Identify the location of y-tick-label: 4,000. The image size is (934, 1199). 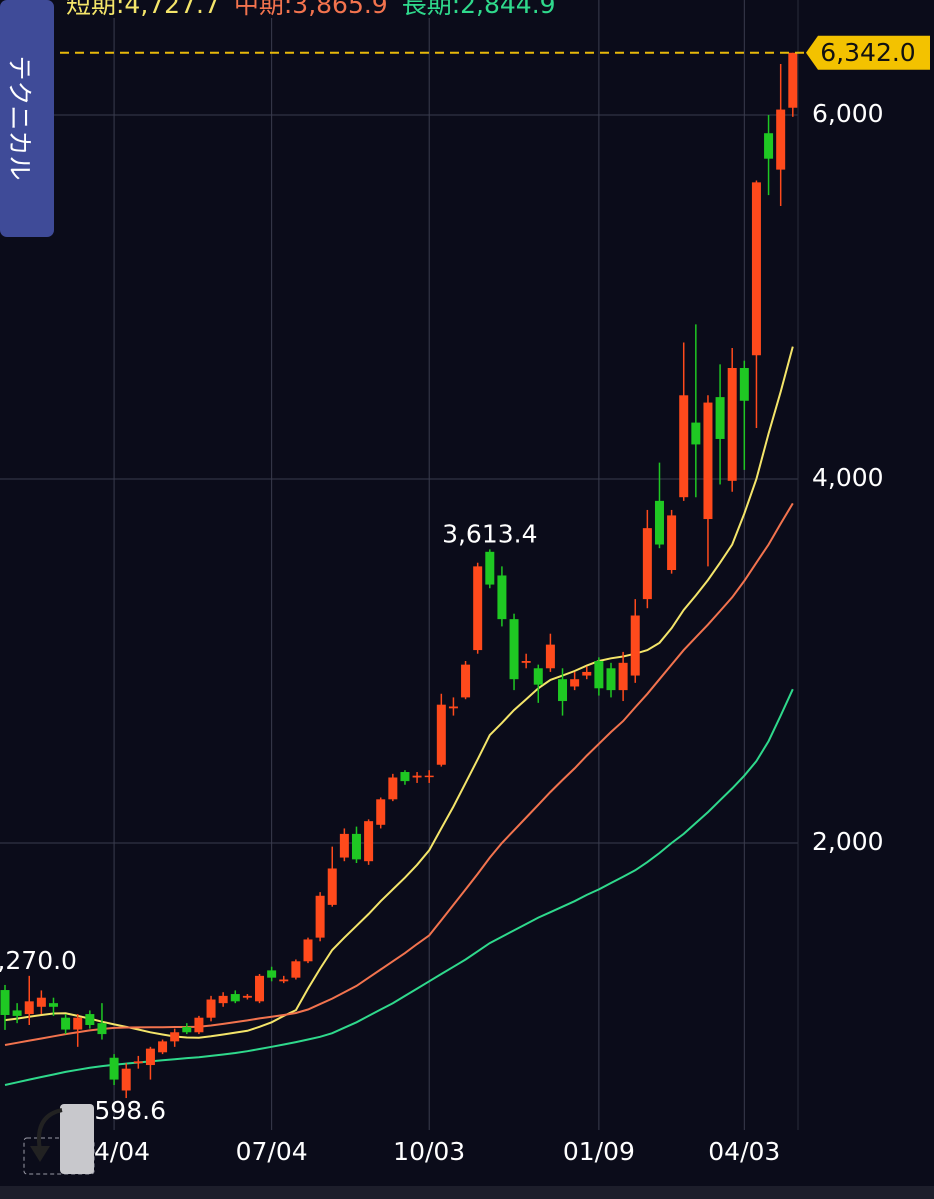
(848, 477).